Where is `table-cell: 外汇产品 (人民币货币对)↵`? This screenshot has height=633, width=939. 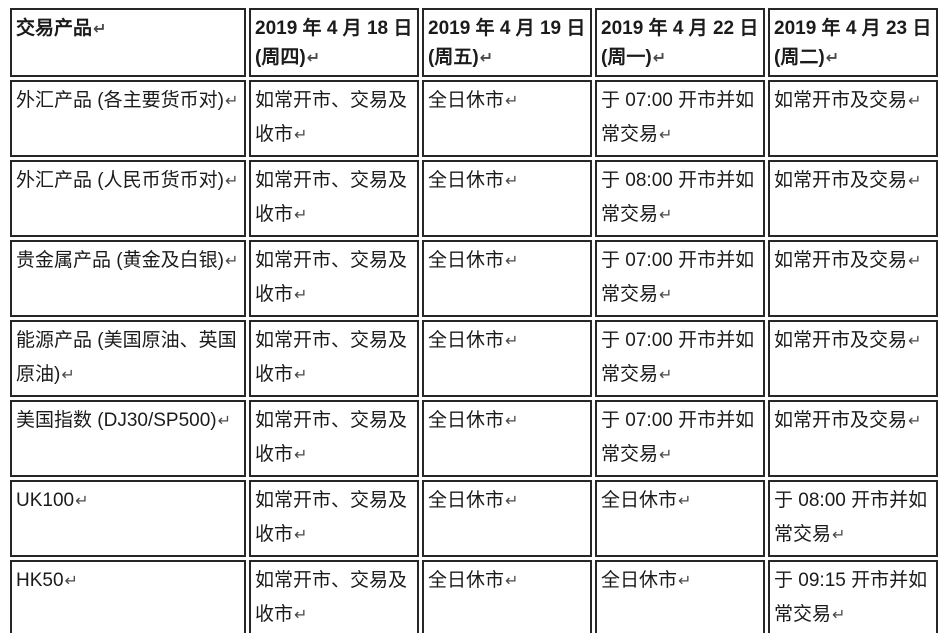
table-cell: 外汇产品 (人民币货币对)↵ is located at coordinates (128, 198).